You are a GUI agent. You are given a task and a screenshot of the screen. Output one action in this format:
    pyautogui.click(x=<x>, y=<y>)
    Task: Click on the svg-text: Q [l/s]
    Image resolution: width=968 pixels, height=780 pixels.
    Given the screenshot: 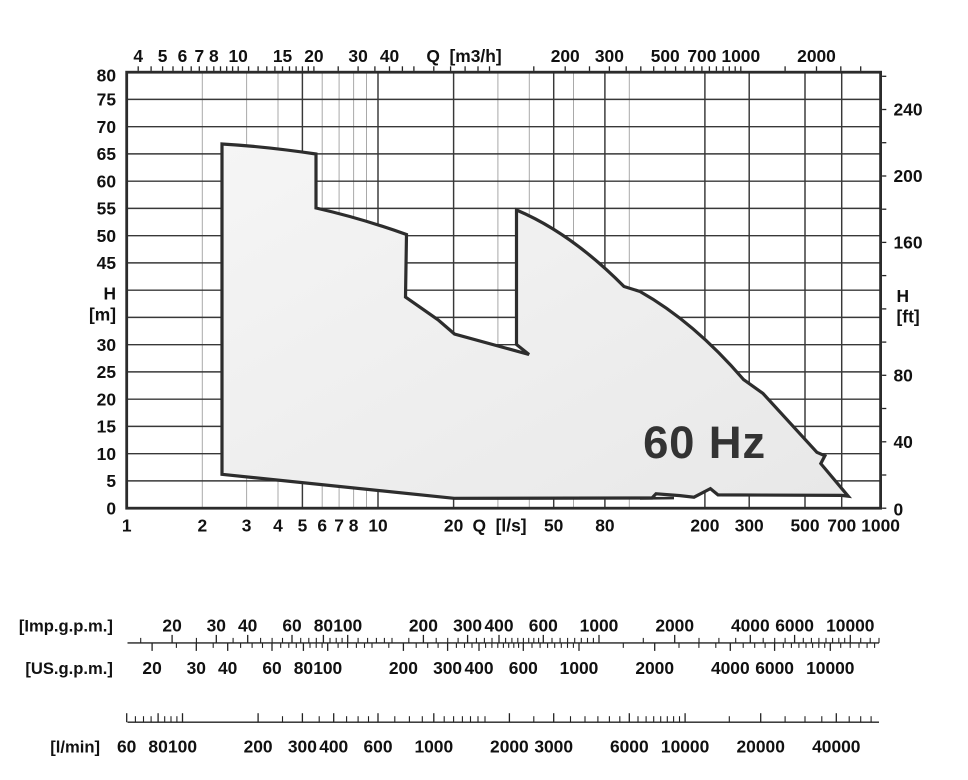 What is the action you would take?
    pyautogui.click(x=499, y=526)
    